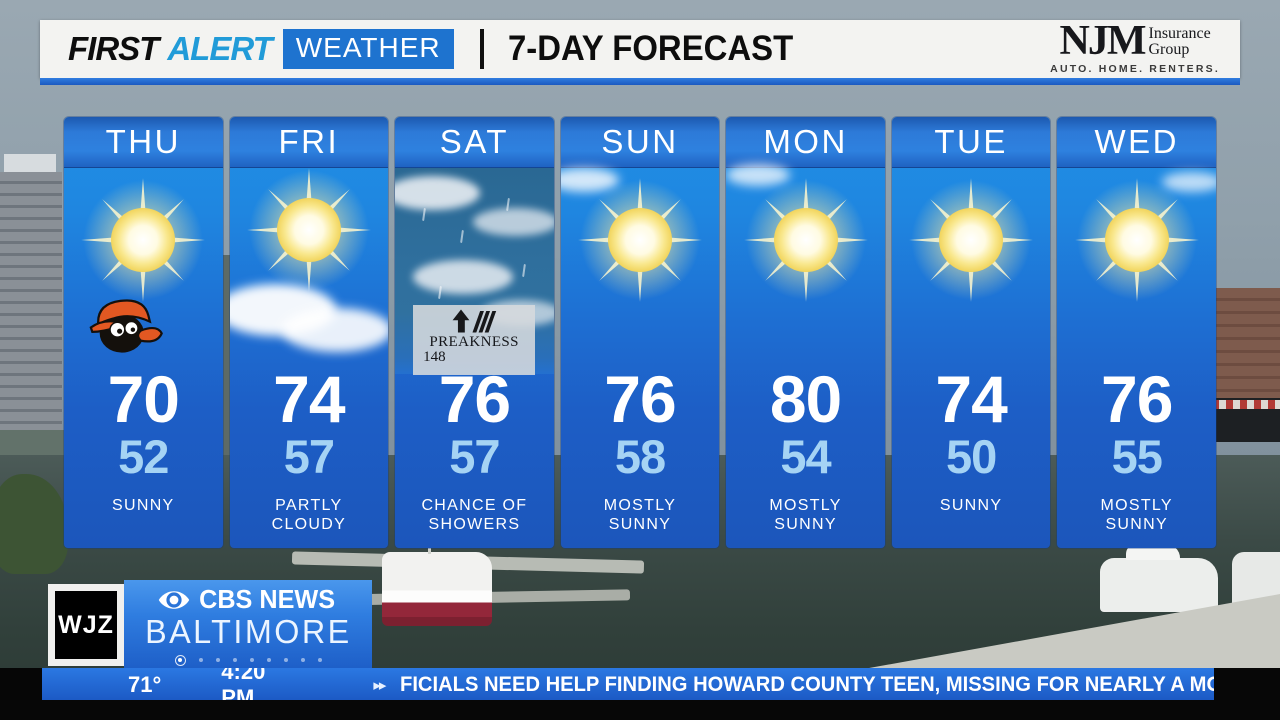 Image resolution: width=1280 pixels, height=720 pixels. I want to click on day-name: FRI, so click(309, 141).